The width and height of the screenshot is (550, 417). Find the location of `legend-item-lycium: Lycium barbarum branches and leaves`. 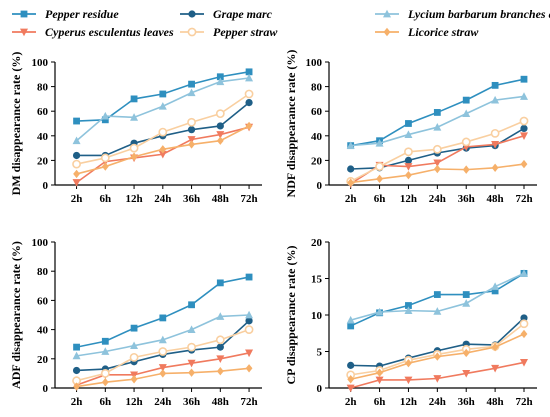

legend-item-lycium: Lycium barbarum branches and leaves is located at coordinates (462, 14).